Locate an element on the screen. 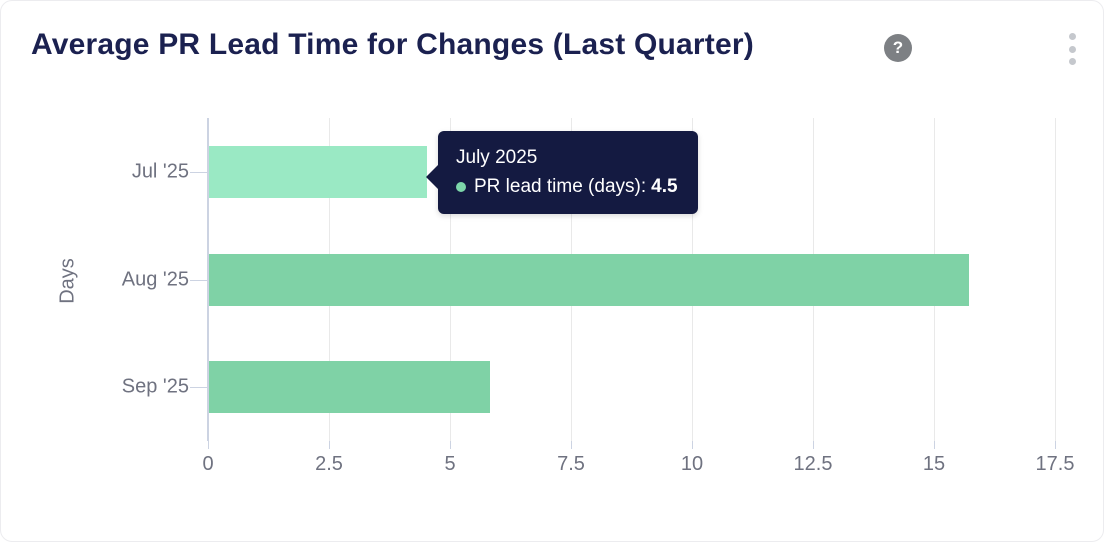 This screenshot has width=1104, height=542. x-tick-label: 2.5 is located at coordinates (329, 464).